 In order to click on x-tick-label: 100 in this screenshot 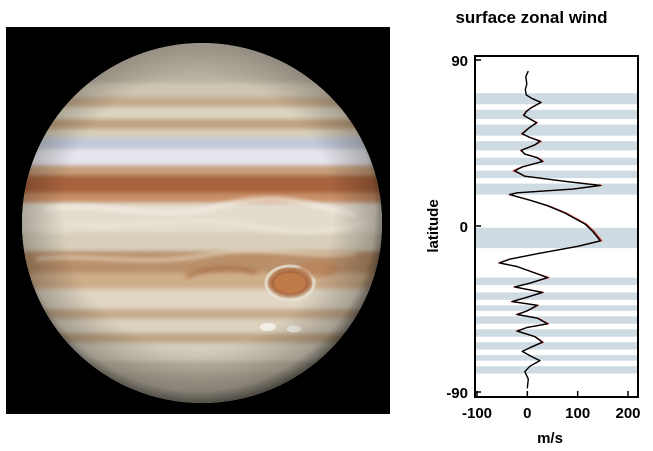, I will do `click(577, 413)`.